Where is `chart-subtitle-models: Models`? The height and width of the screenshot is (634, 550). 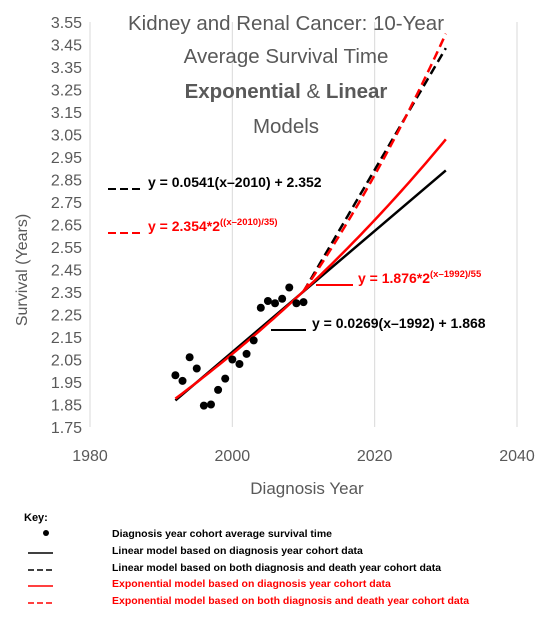 chart-subtitle-models: Models is located at coordinates (286, 126).